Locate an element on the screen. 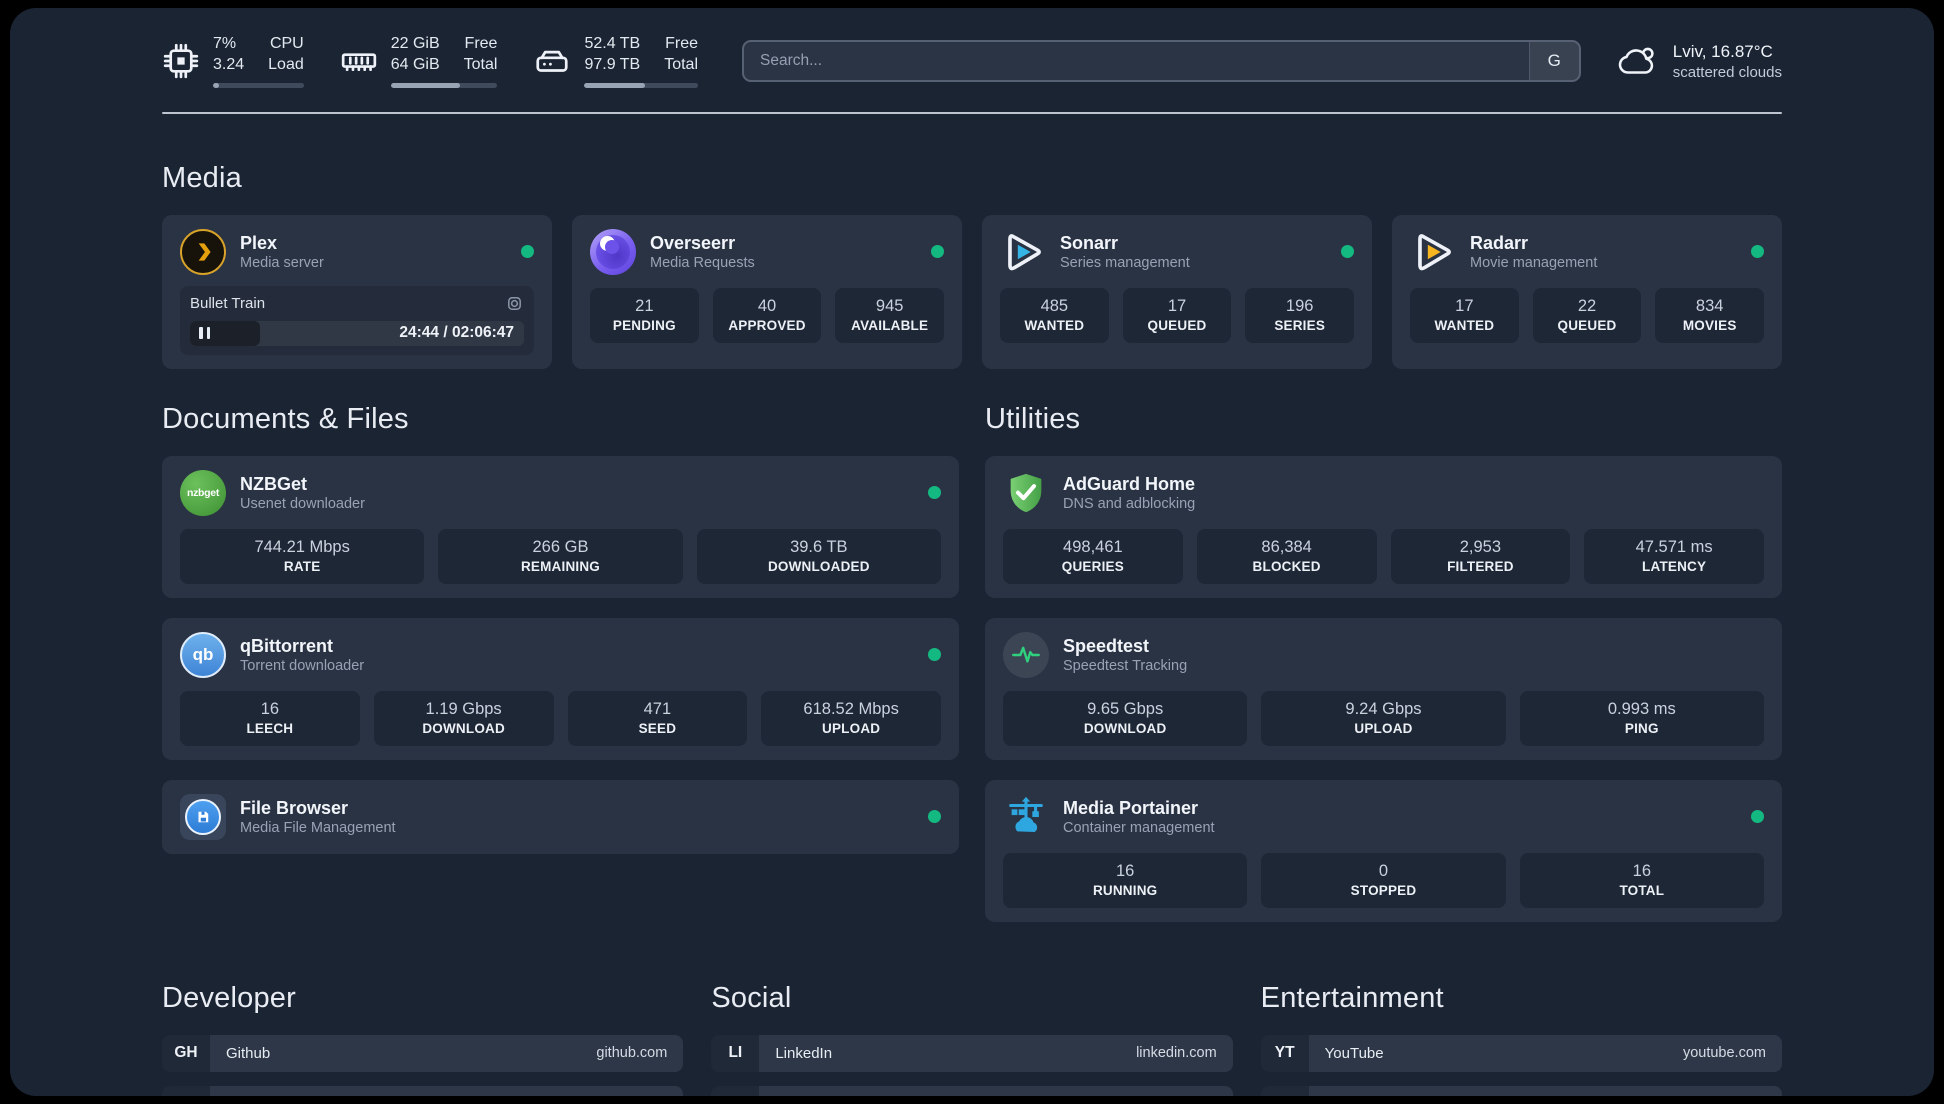 The height and width of the screenshot is (1104, 1944). service-desc: Media File Management is located at coordinates (318, 827).